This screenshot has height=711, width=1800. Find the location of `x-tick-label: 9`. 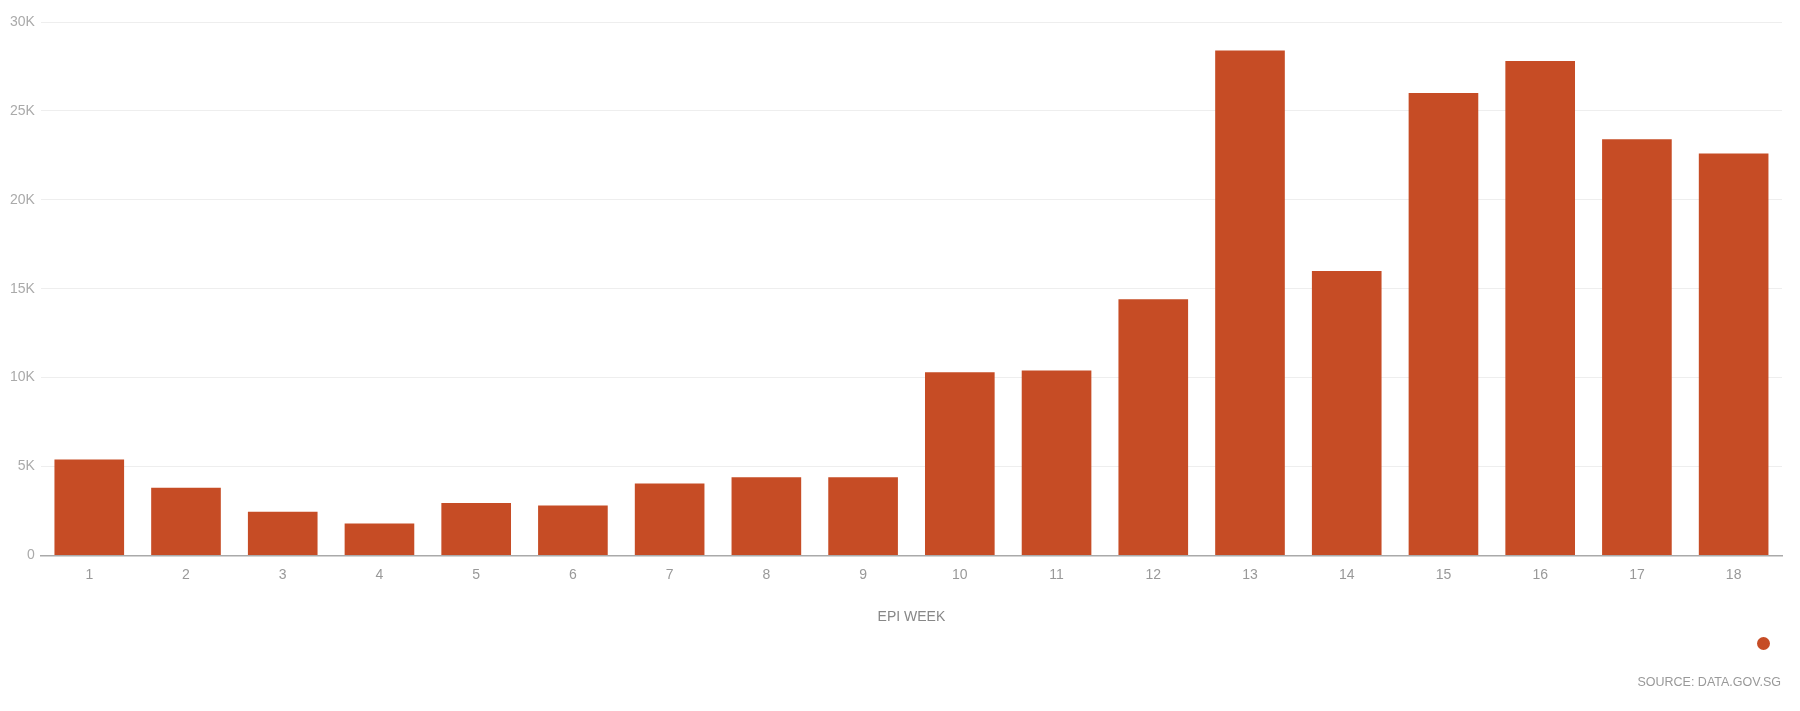

x-tick-label: 9 is located at coordinates (863, 573).